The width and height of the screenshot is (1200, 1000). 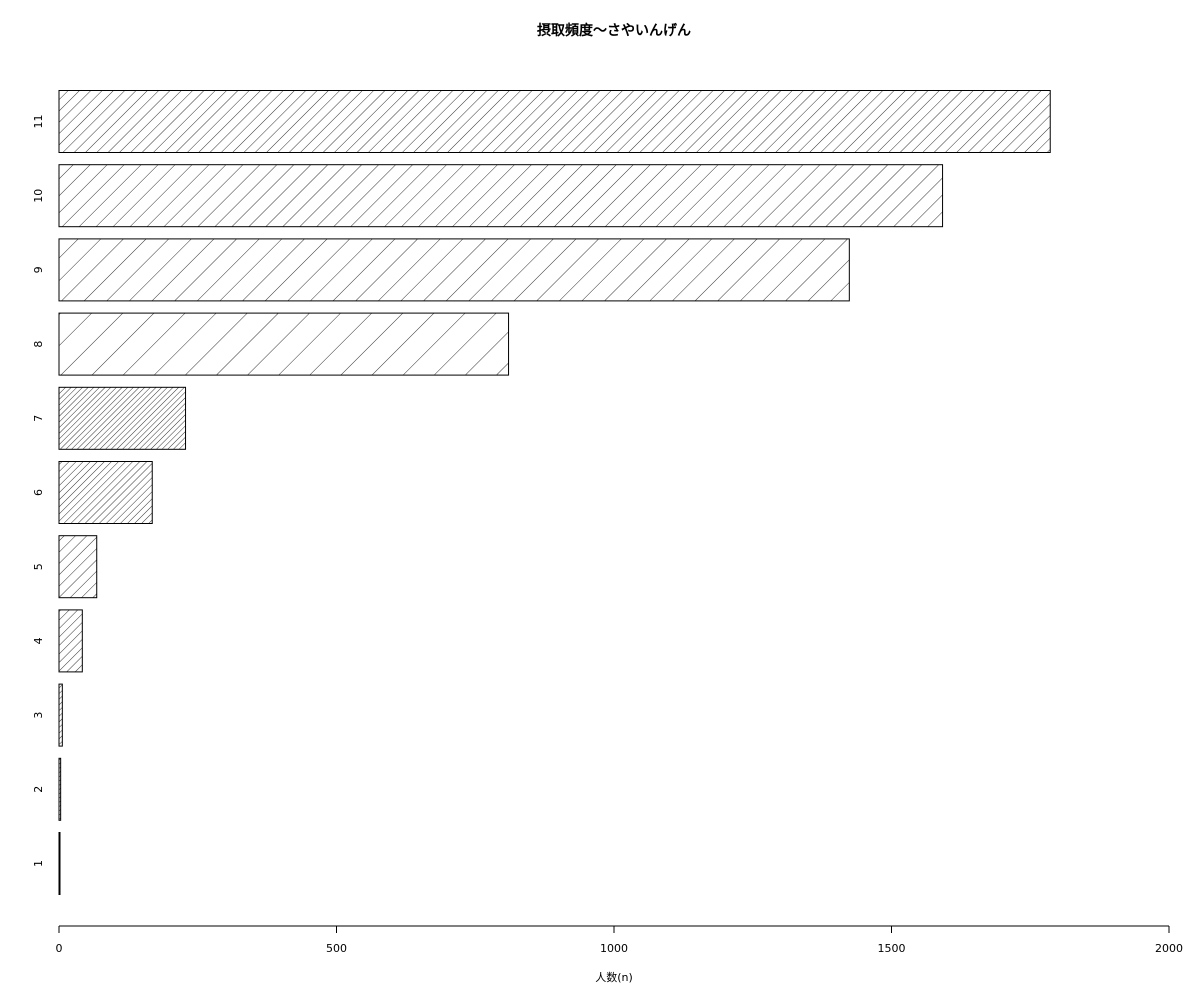 I want to click on y-tick-label-11: 11, so click(x=38, y=122).